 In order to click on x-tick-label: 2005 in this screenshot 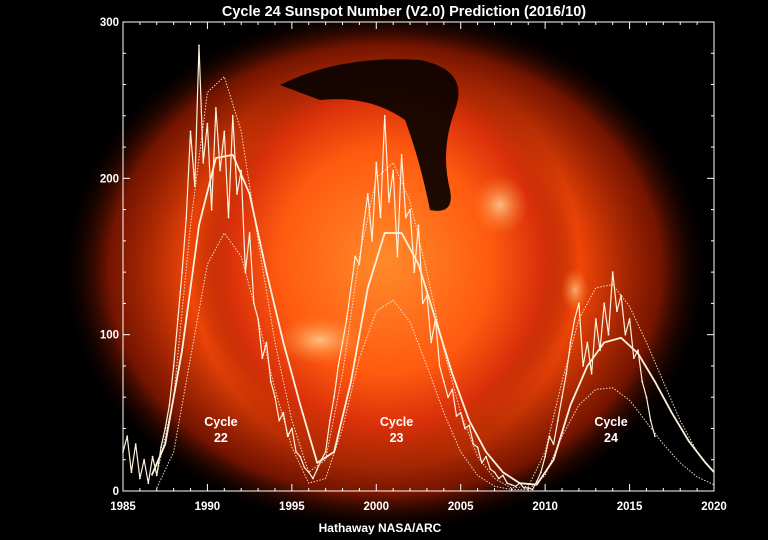, I will do `click(461, 507)`.